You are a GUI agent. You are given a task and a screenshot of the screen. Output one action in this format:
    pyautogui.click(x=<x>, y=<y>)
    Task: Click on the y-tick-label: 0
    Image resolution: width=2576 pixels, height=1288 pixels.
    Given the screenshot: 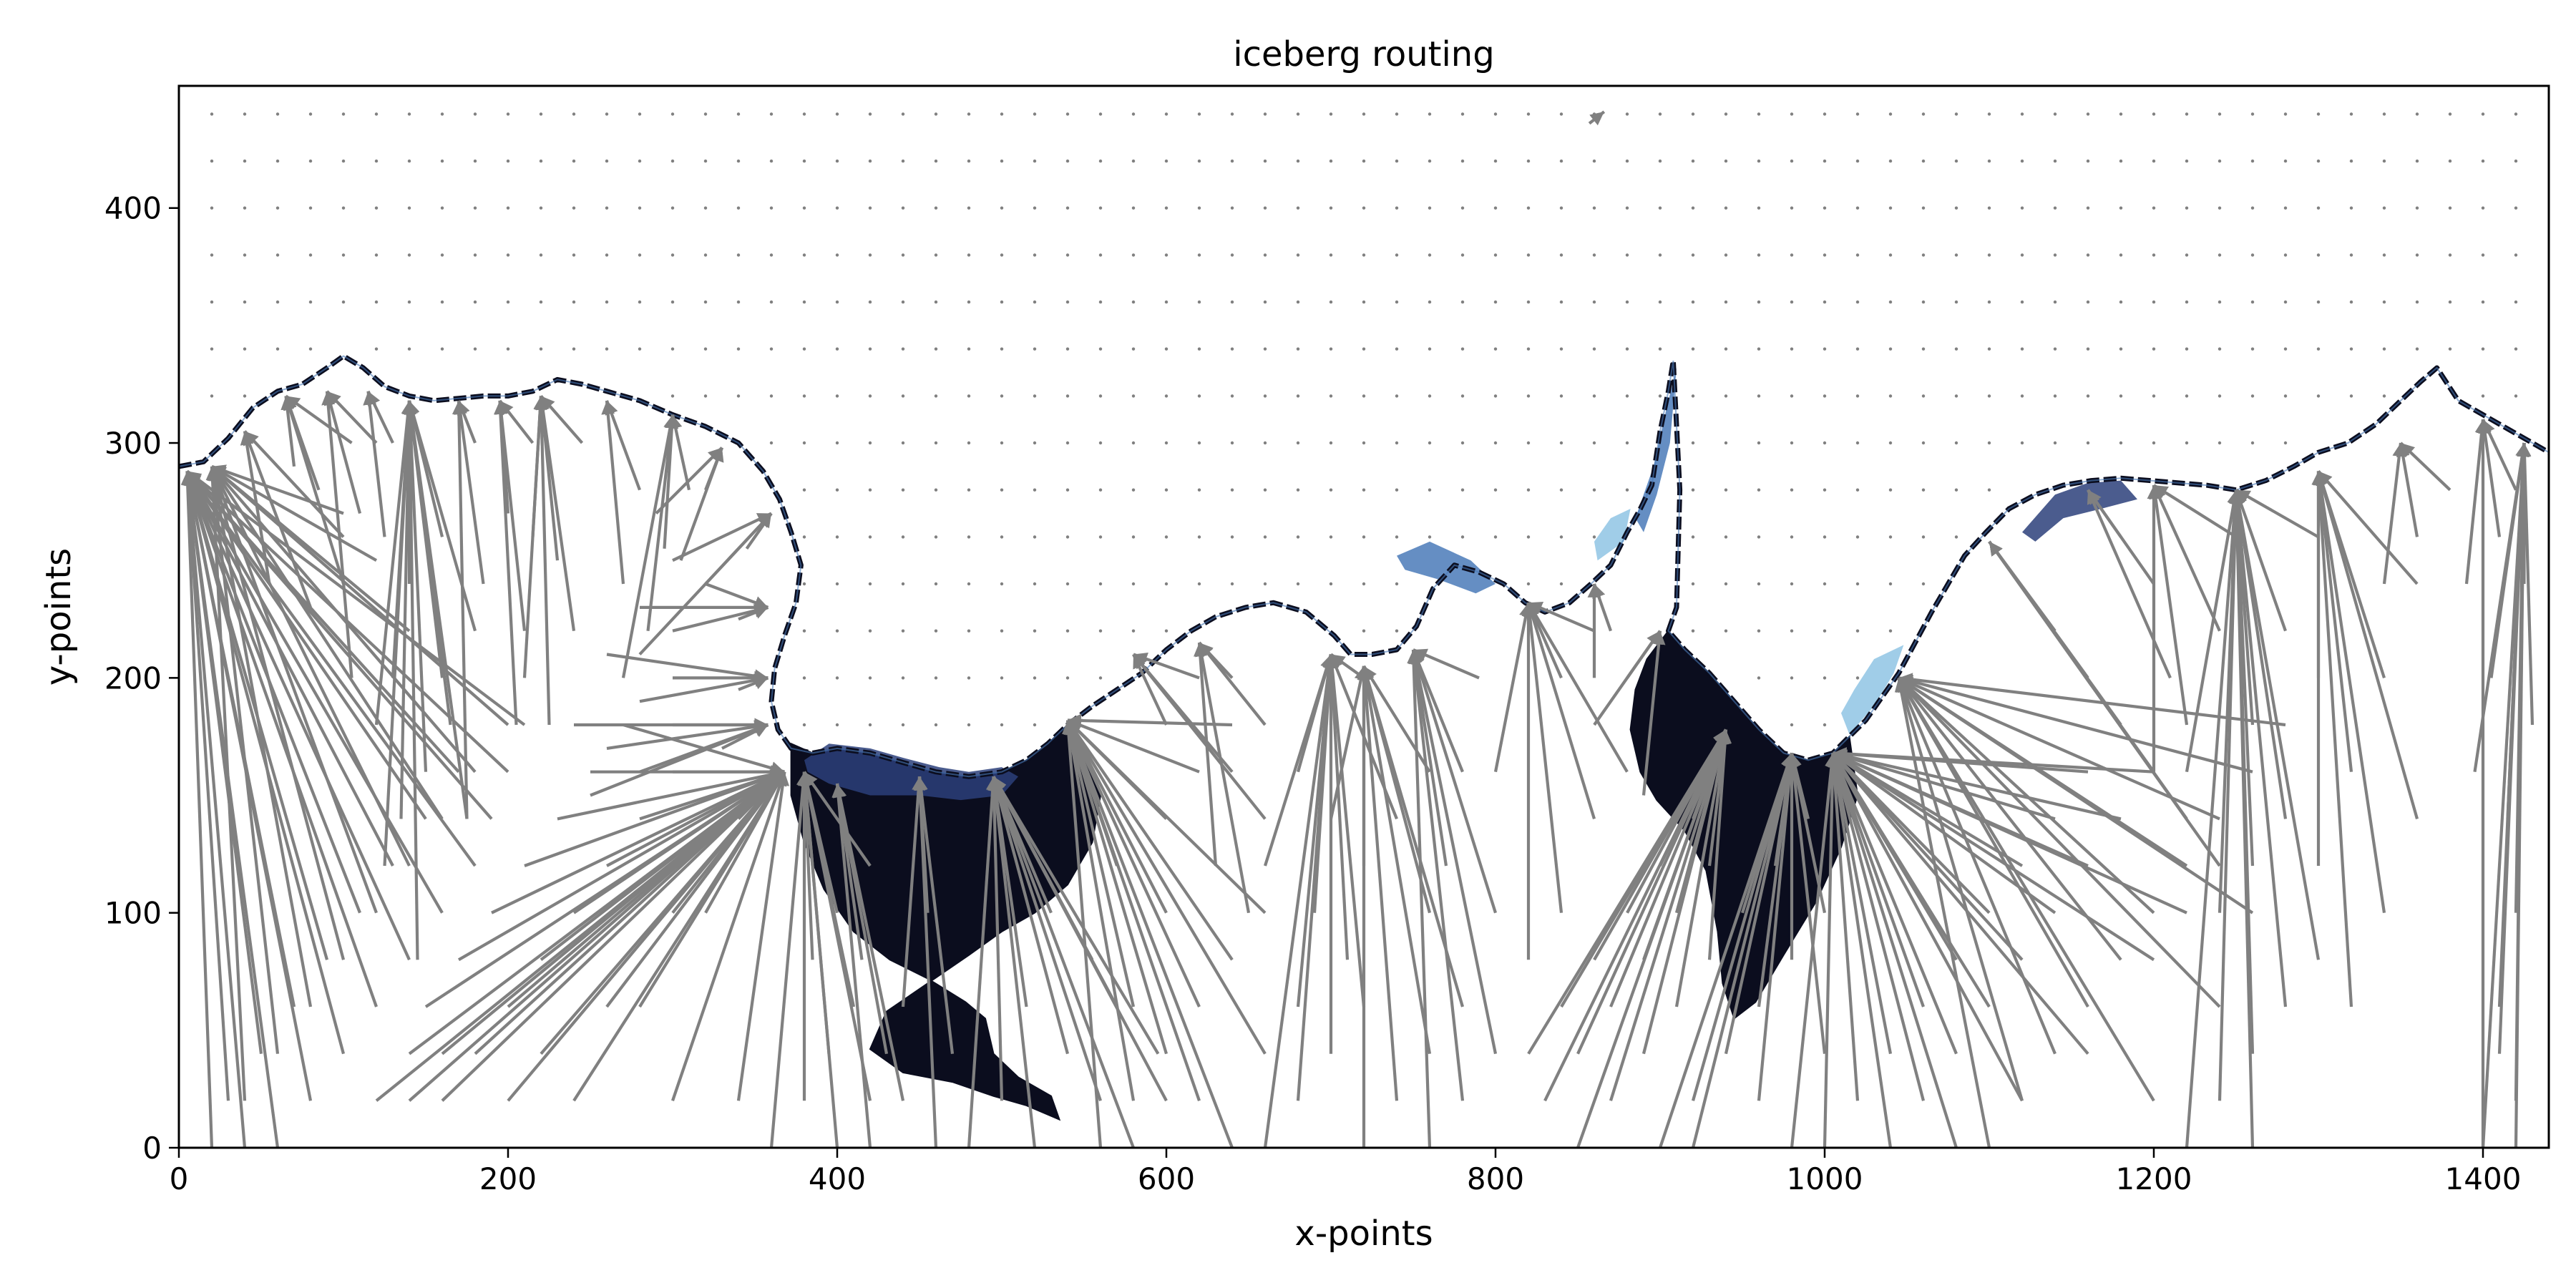 What is the action you would take?
    pyautogui.click(x=152, y=1148)
    